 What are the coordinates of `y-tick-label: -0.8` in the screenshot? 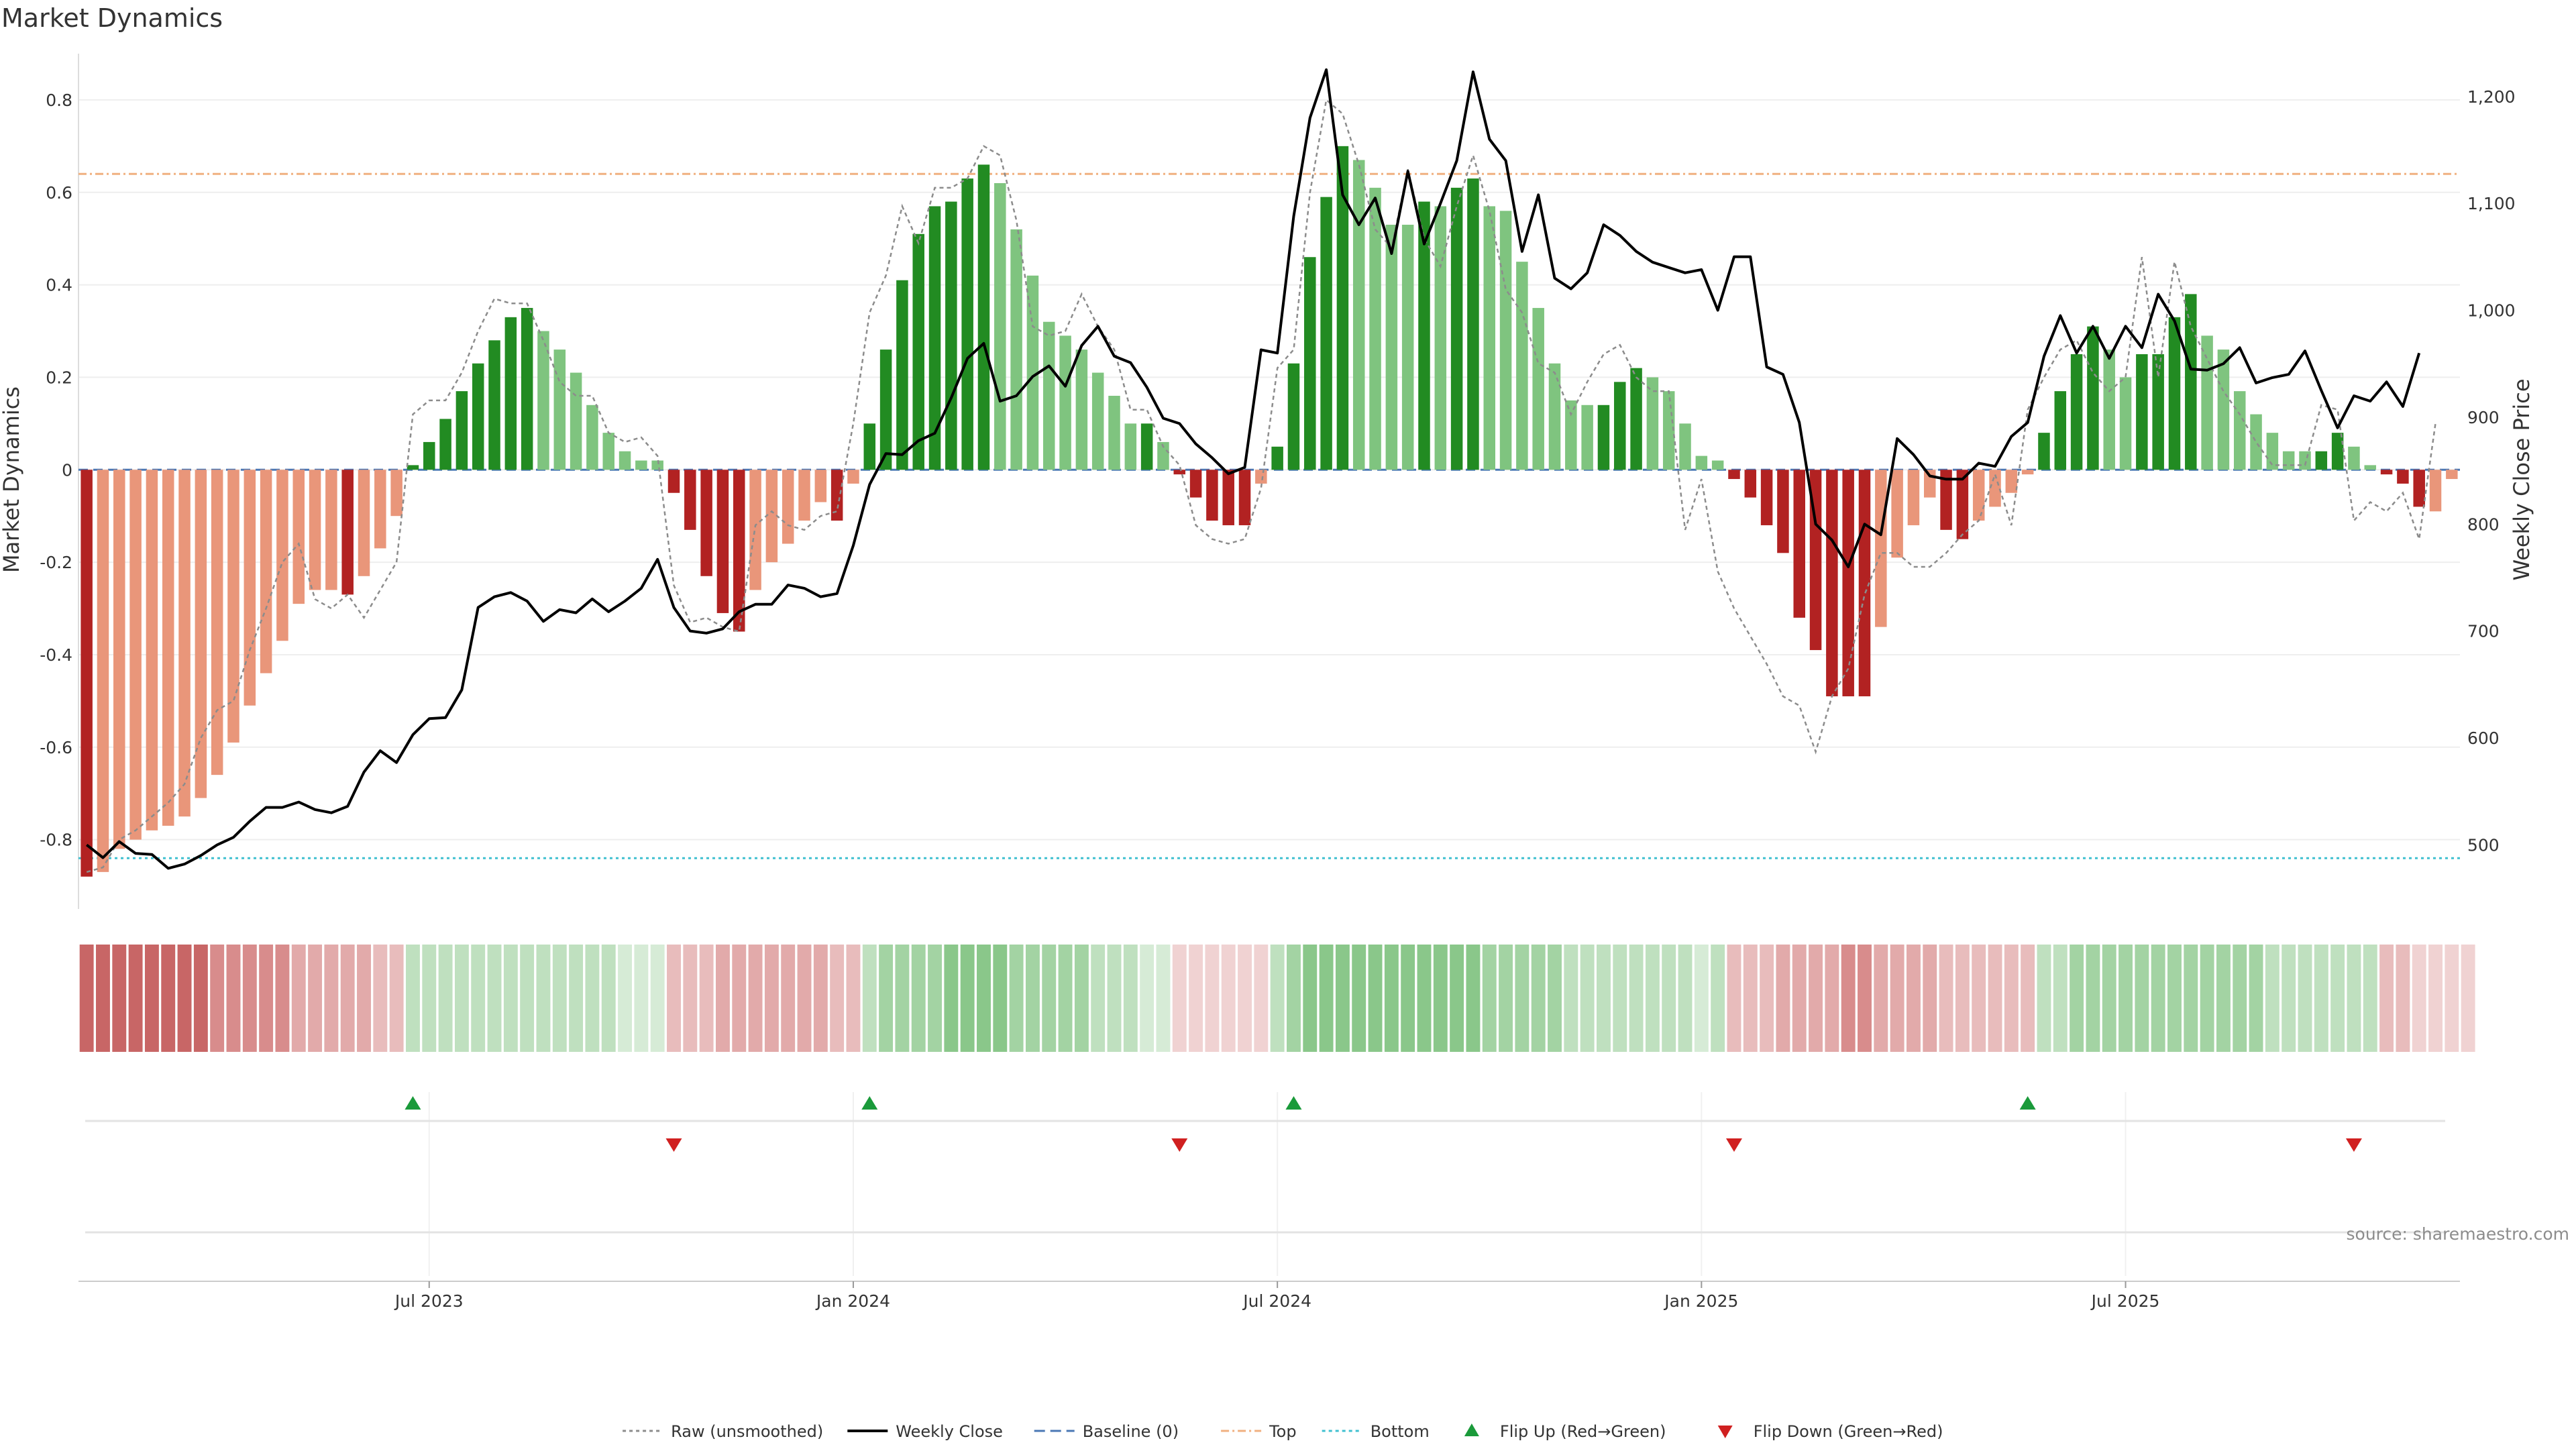 It's located at (56, 840).